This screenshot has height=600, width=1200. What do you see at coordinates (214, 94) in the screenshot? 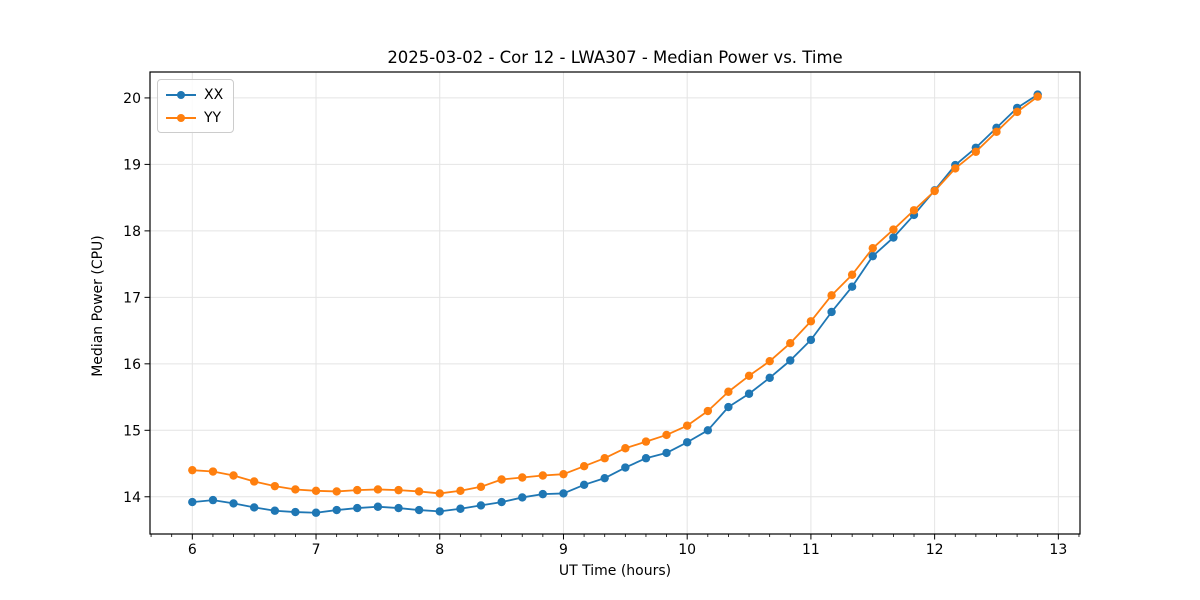
I see `legend-label-xx: XX` at bounding box center [214, 94].